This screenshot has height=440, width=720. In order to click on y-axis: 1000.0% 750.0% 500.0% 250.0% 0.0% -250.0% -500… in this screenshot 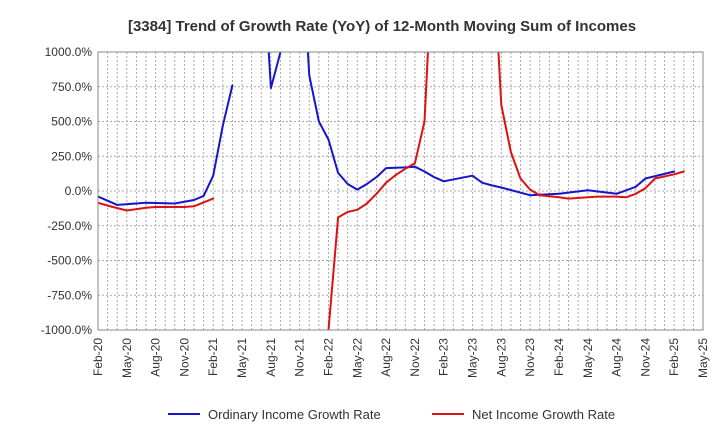, I will do `click(67, 191)`.